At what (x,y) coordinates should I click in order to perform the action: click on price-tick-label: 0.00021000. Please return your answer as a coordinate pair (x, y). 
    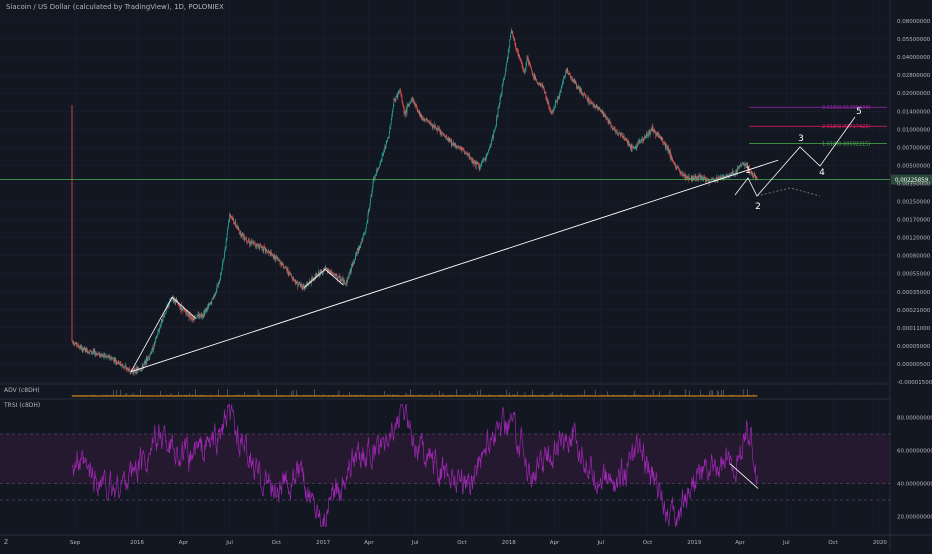
    Looking at the image, I should click on (914, 311).